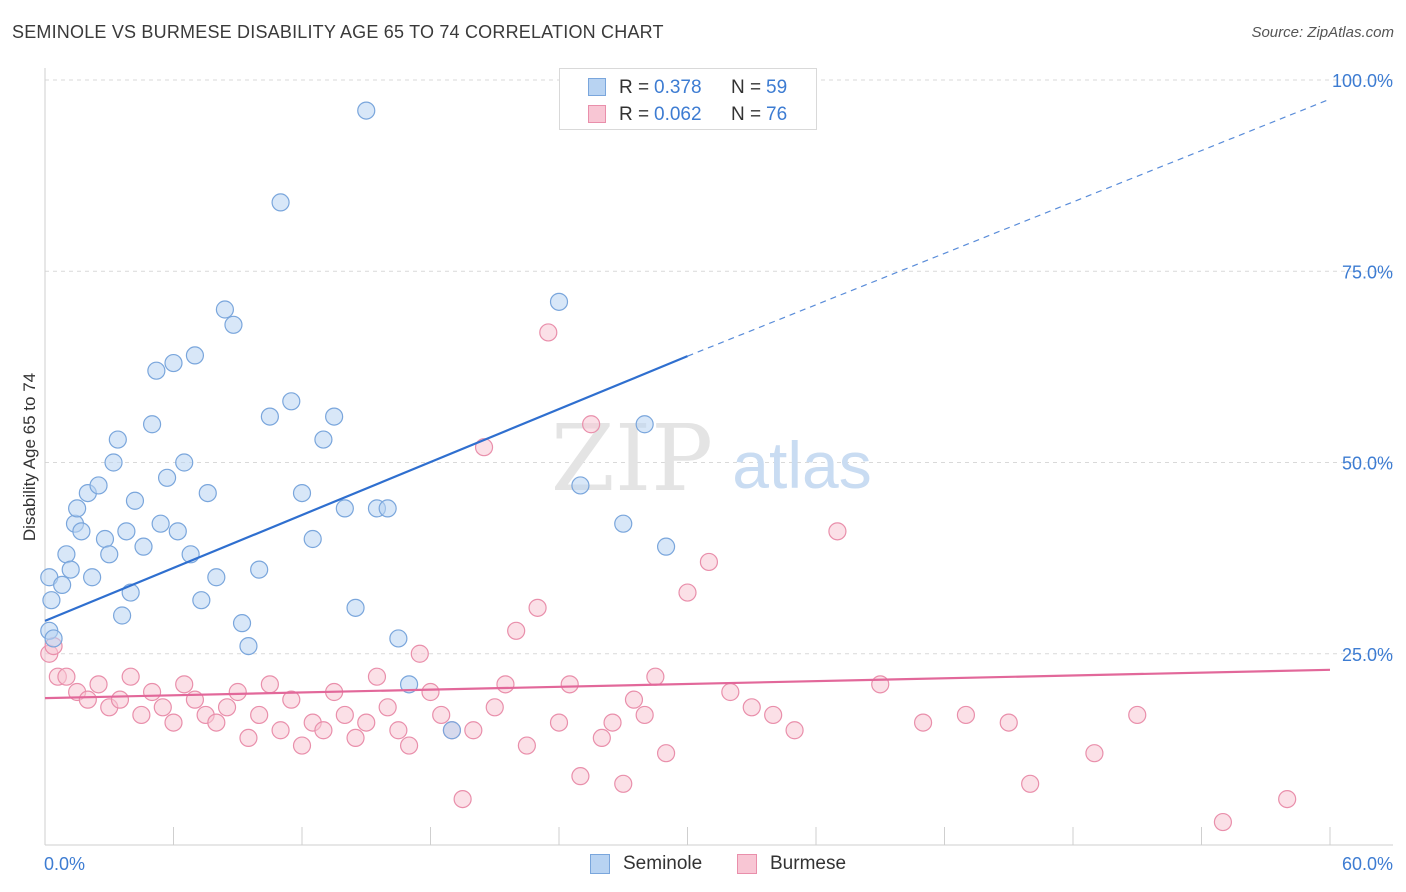 The width and height of the screenshot is (1406, 892). I want to click on x-tick-label: 0.0%, so click(64, 864).